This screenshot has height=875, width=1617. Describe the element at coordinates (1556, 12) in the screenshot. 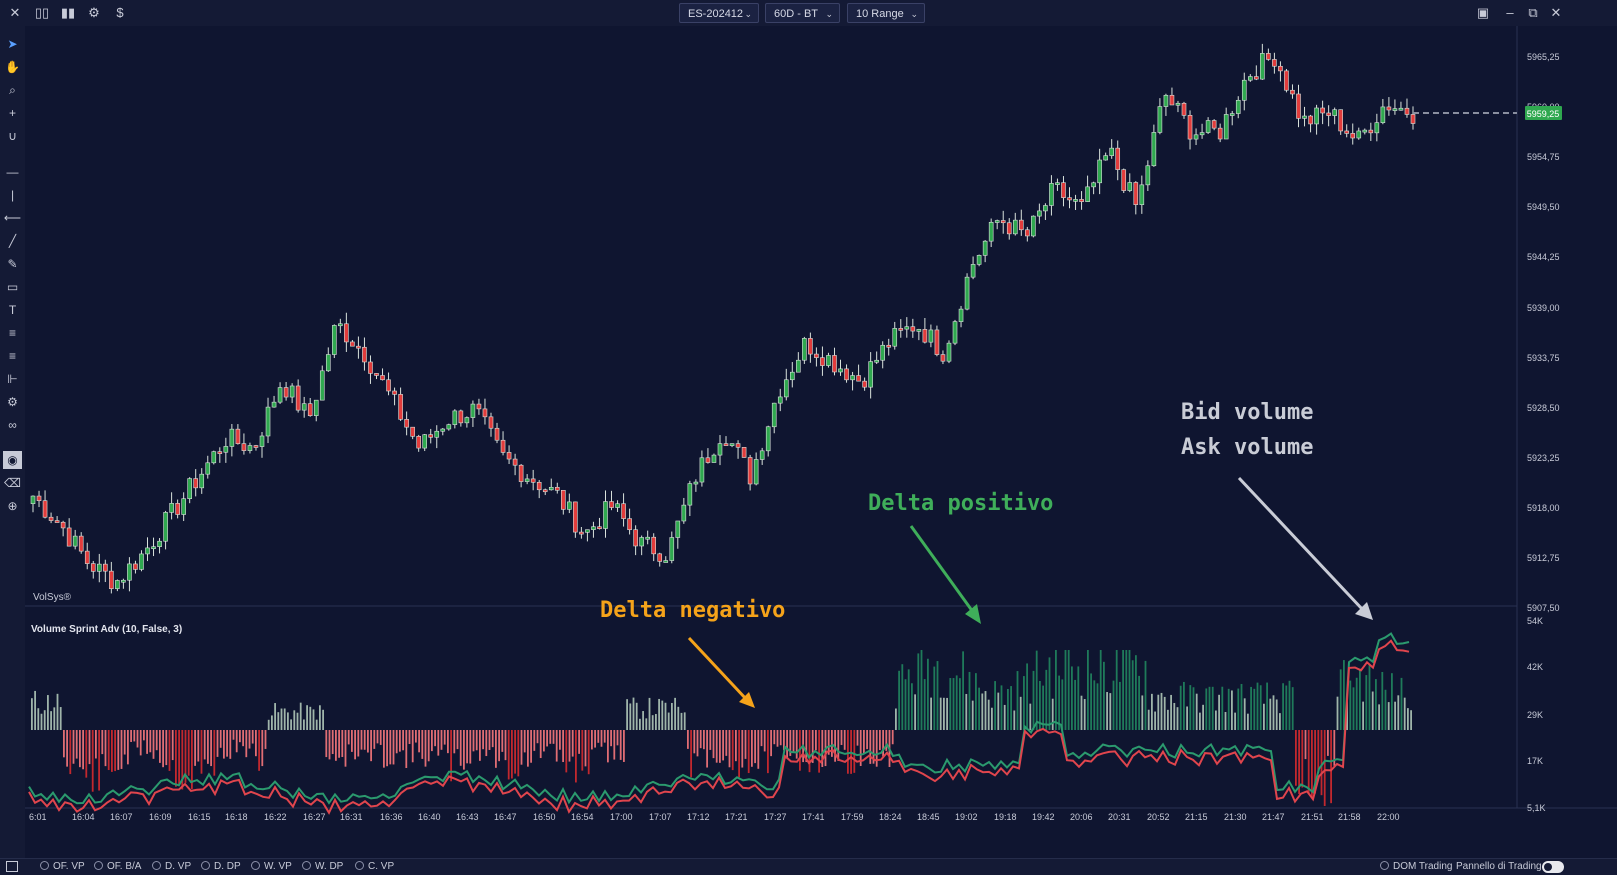

I see `window-close-icon: ✕` at that location.